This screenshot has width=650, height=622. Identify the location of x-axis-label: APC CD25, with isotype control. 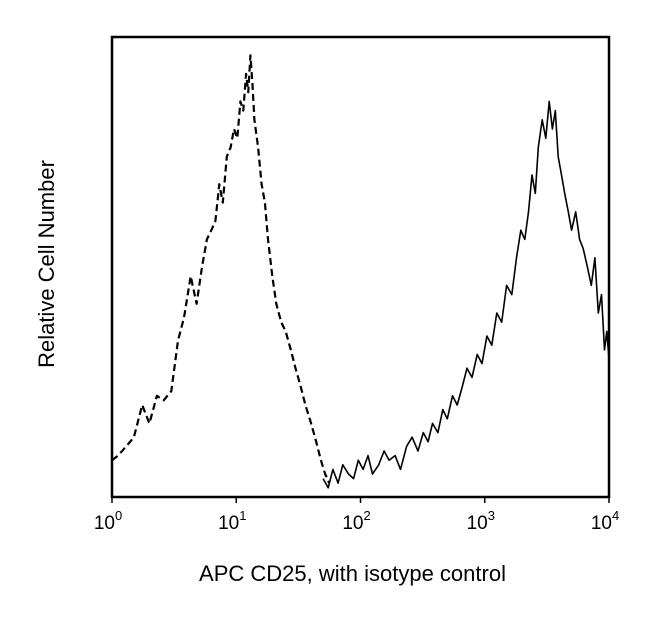
(352, 573).